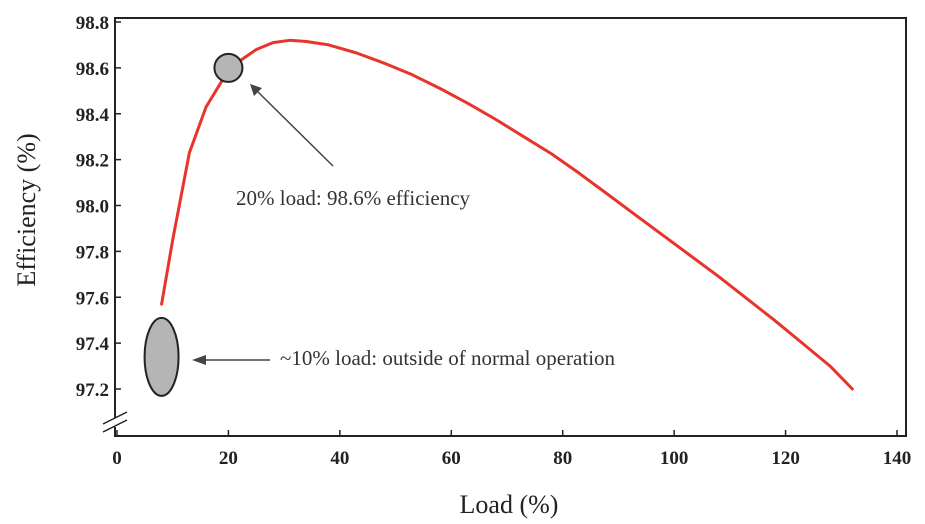 The width and height of the screenshot is (925, 524). I want to click on y-tick-label: 98.0, so click(92, 207).